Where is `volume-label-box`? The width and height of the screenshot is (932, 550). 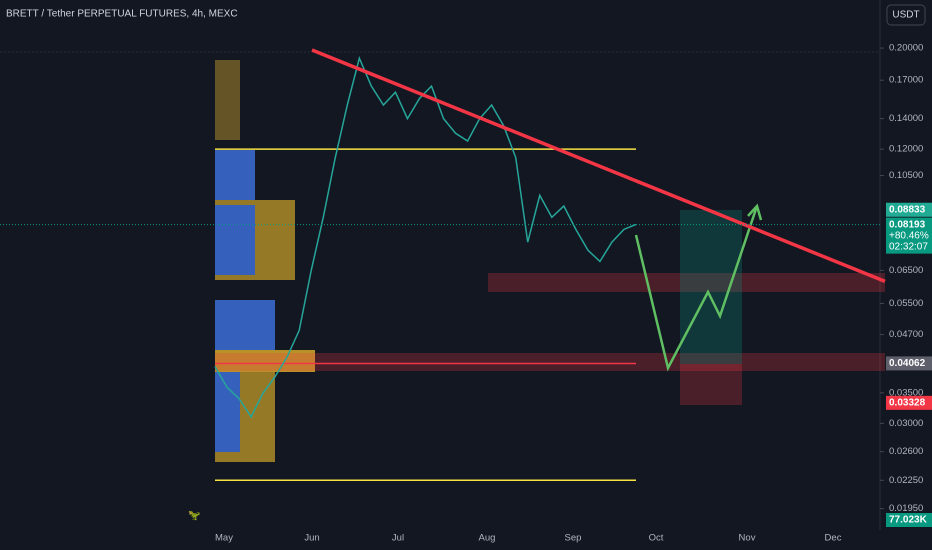 volume-label-box is located at coordinates (909, 520).